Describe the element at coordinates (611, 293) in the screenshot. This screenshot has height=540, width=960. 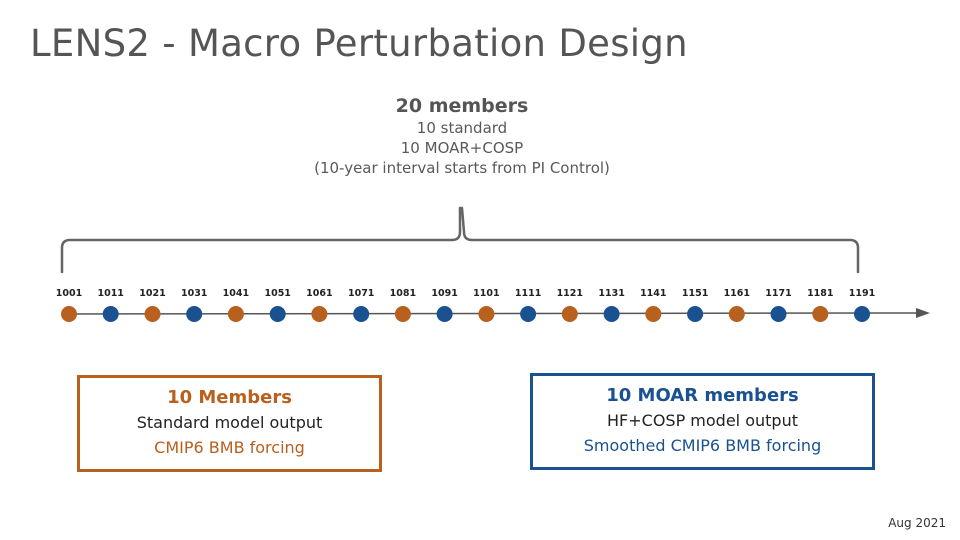
I see `member-label-1131: 1131` at that location.